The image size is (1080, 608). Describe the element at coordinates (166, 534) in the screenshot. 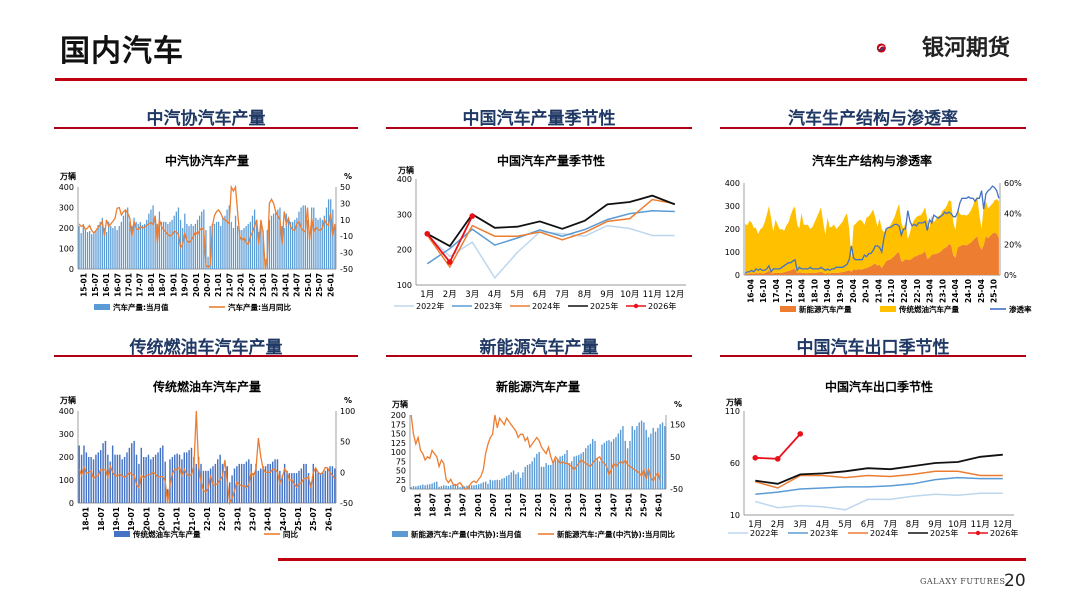

I see `legend-label: 传统燃油车汽车产量` at that location.